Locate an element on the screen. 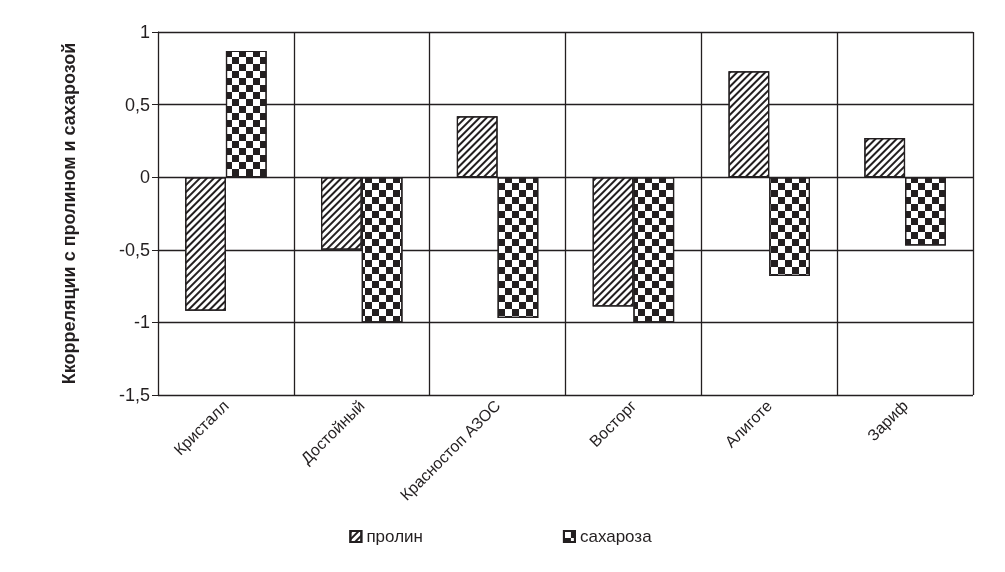 This screenshot has height=572, width=1005. legend-label: пролин is located at coordinates (394, 536).